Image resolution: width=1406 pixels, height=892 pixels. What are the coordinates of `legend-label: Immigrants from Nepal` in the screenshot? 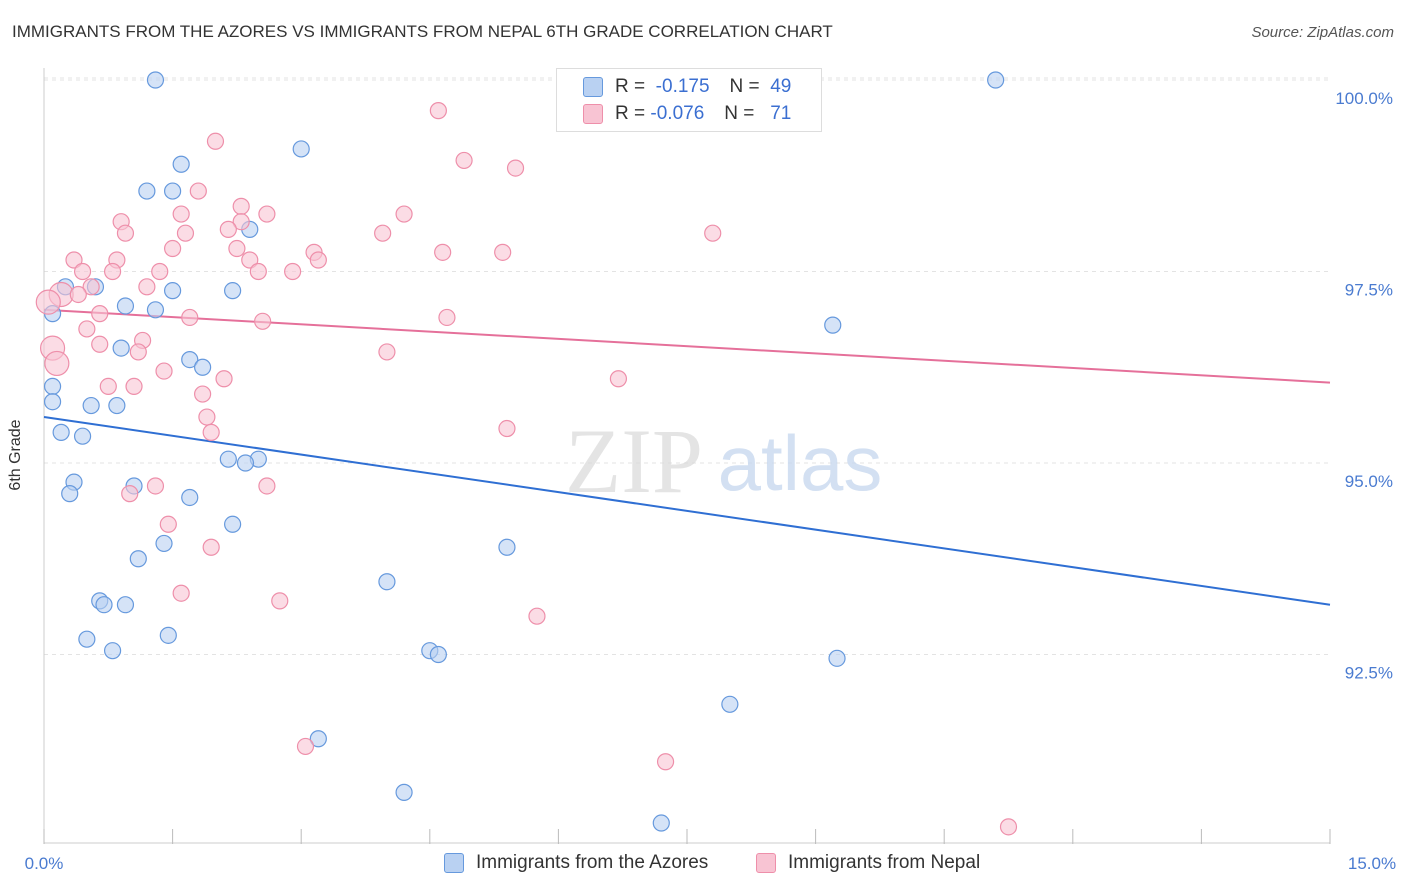 It's located at (884, 862).